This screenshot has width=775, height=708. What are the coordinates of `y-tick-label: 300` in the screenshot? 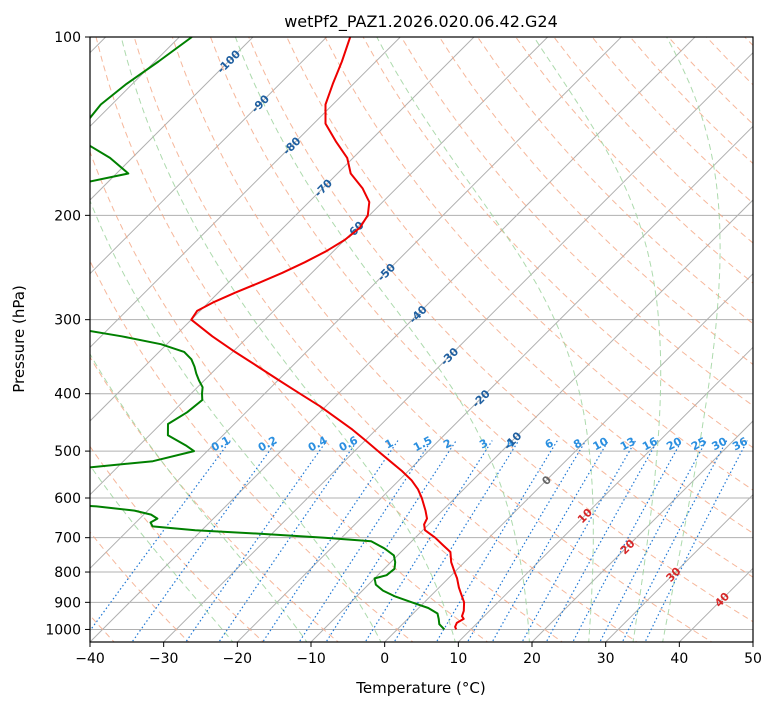 It's located at (67, 321).